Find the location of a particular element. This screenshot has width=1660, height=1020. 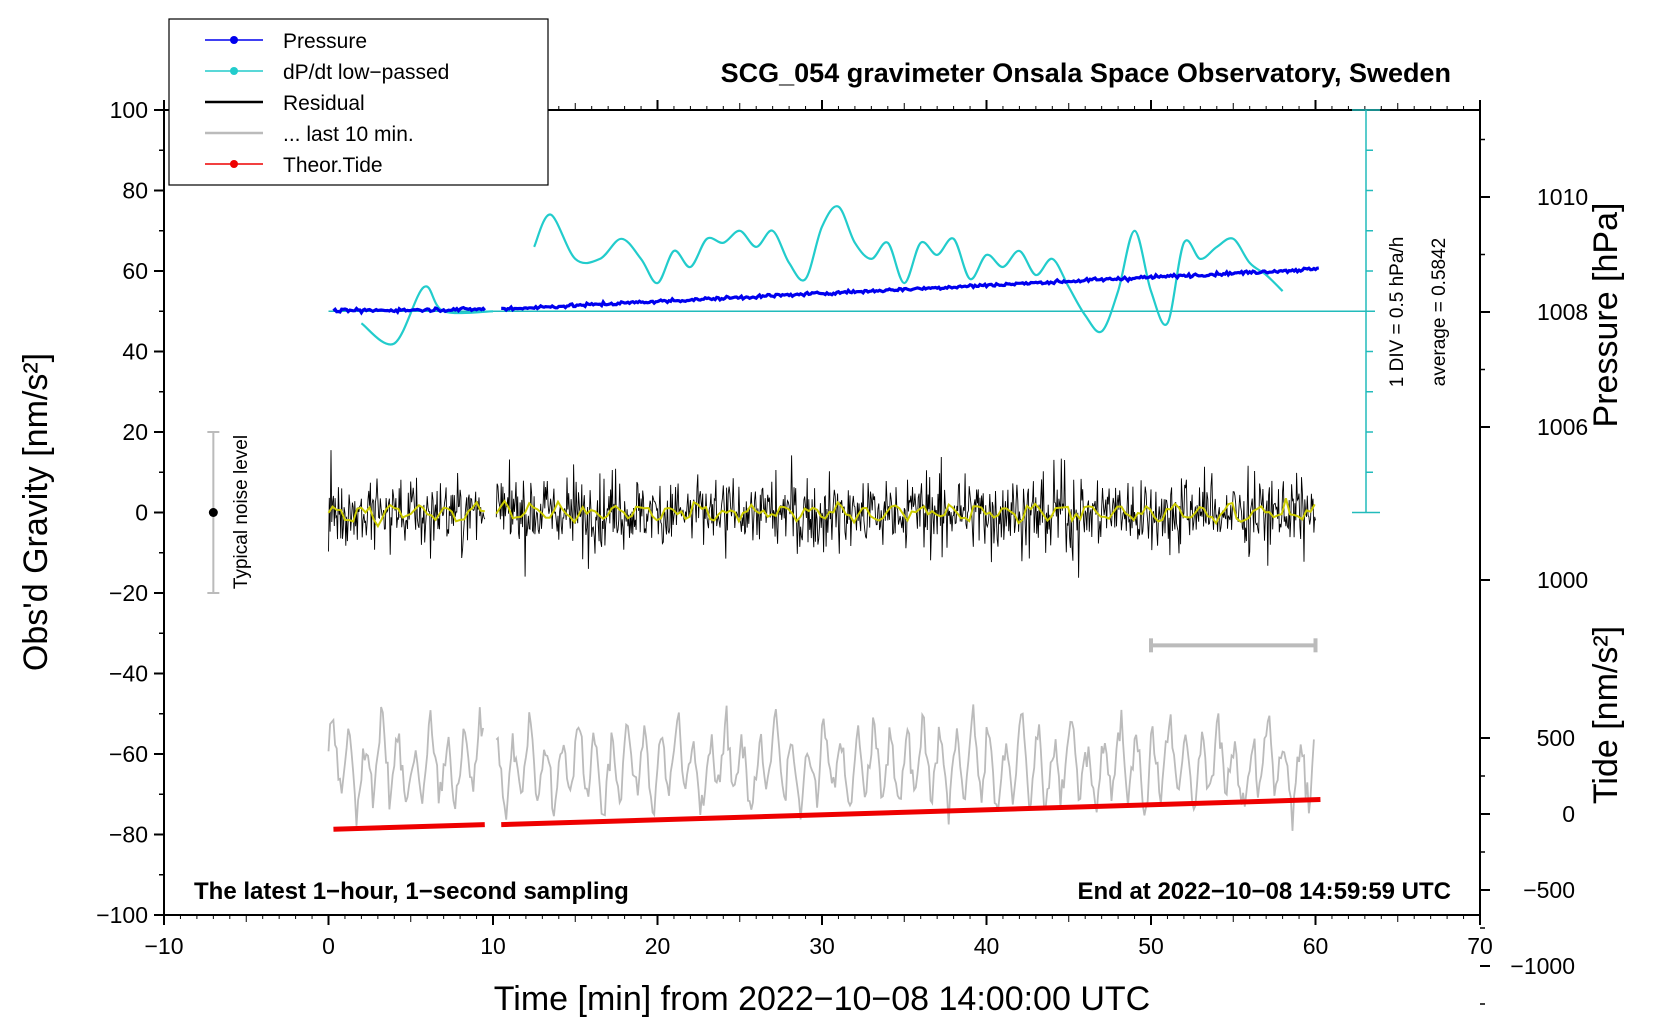

pressure-tick-label: 1006 is located at coordinates (1562, 427).